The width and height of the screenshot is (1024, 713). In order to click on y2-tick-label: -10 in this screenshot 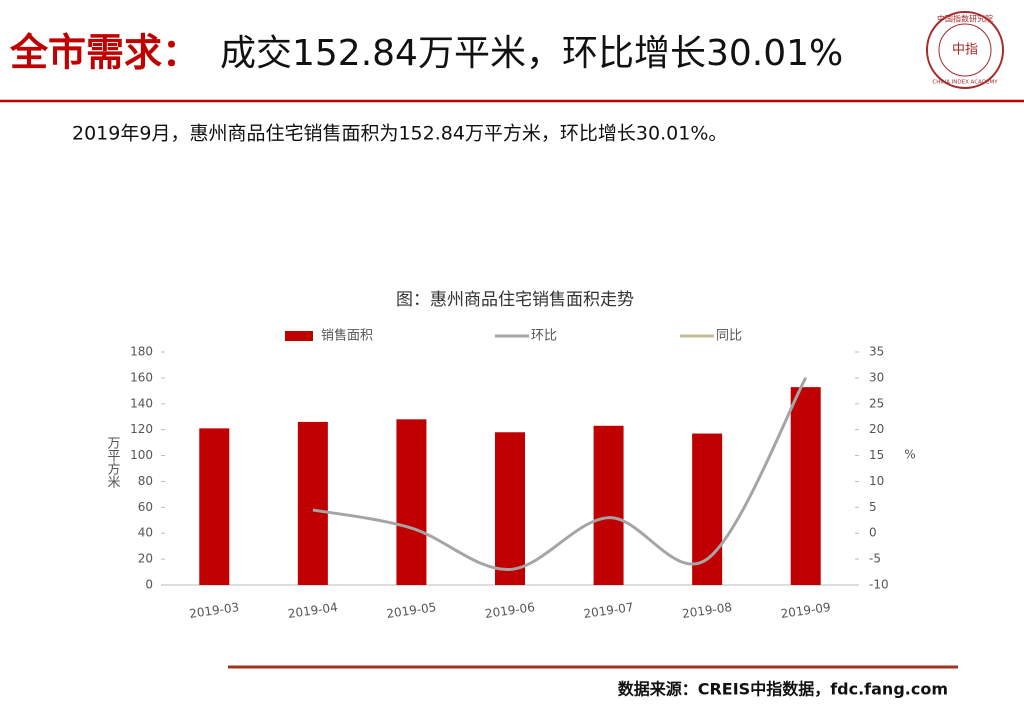, I will do `click(879, 585)`.